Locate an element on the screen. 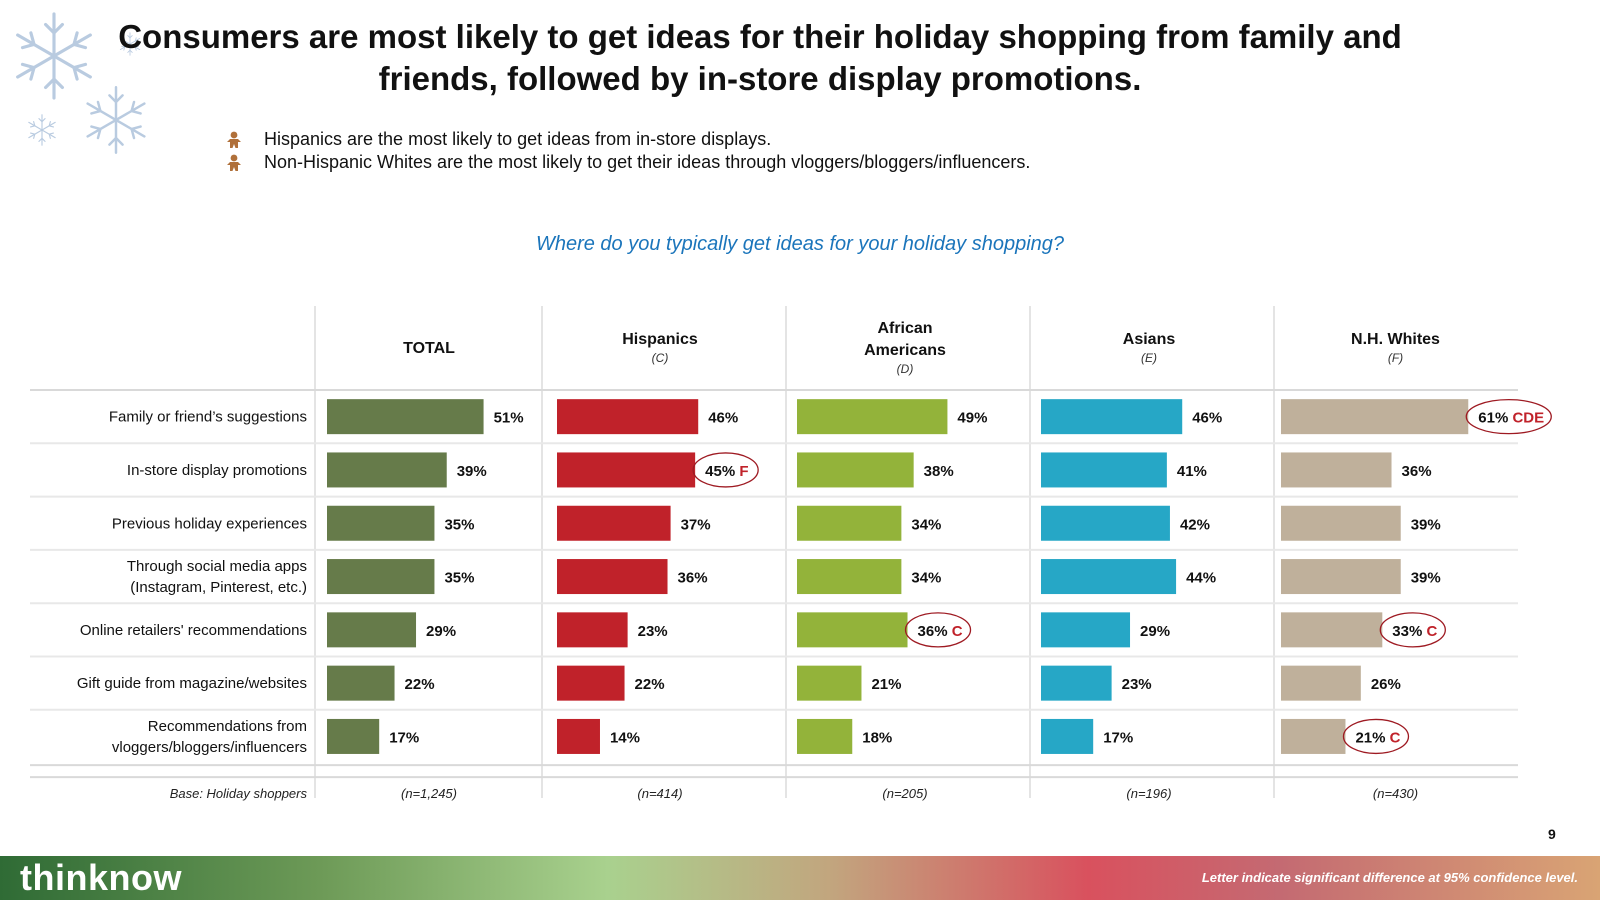 This screenshot has width=1600, height=900. value-number: 33% is located at coordinates (1407, 631).